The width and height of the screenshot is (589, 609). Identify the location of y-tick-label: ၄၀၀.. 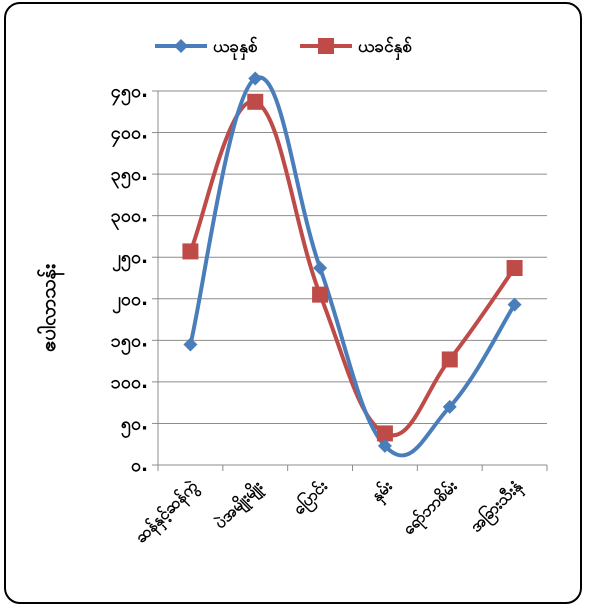
(129, 135).